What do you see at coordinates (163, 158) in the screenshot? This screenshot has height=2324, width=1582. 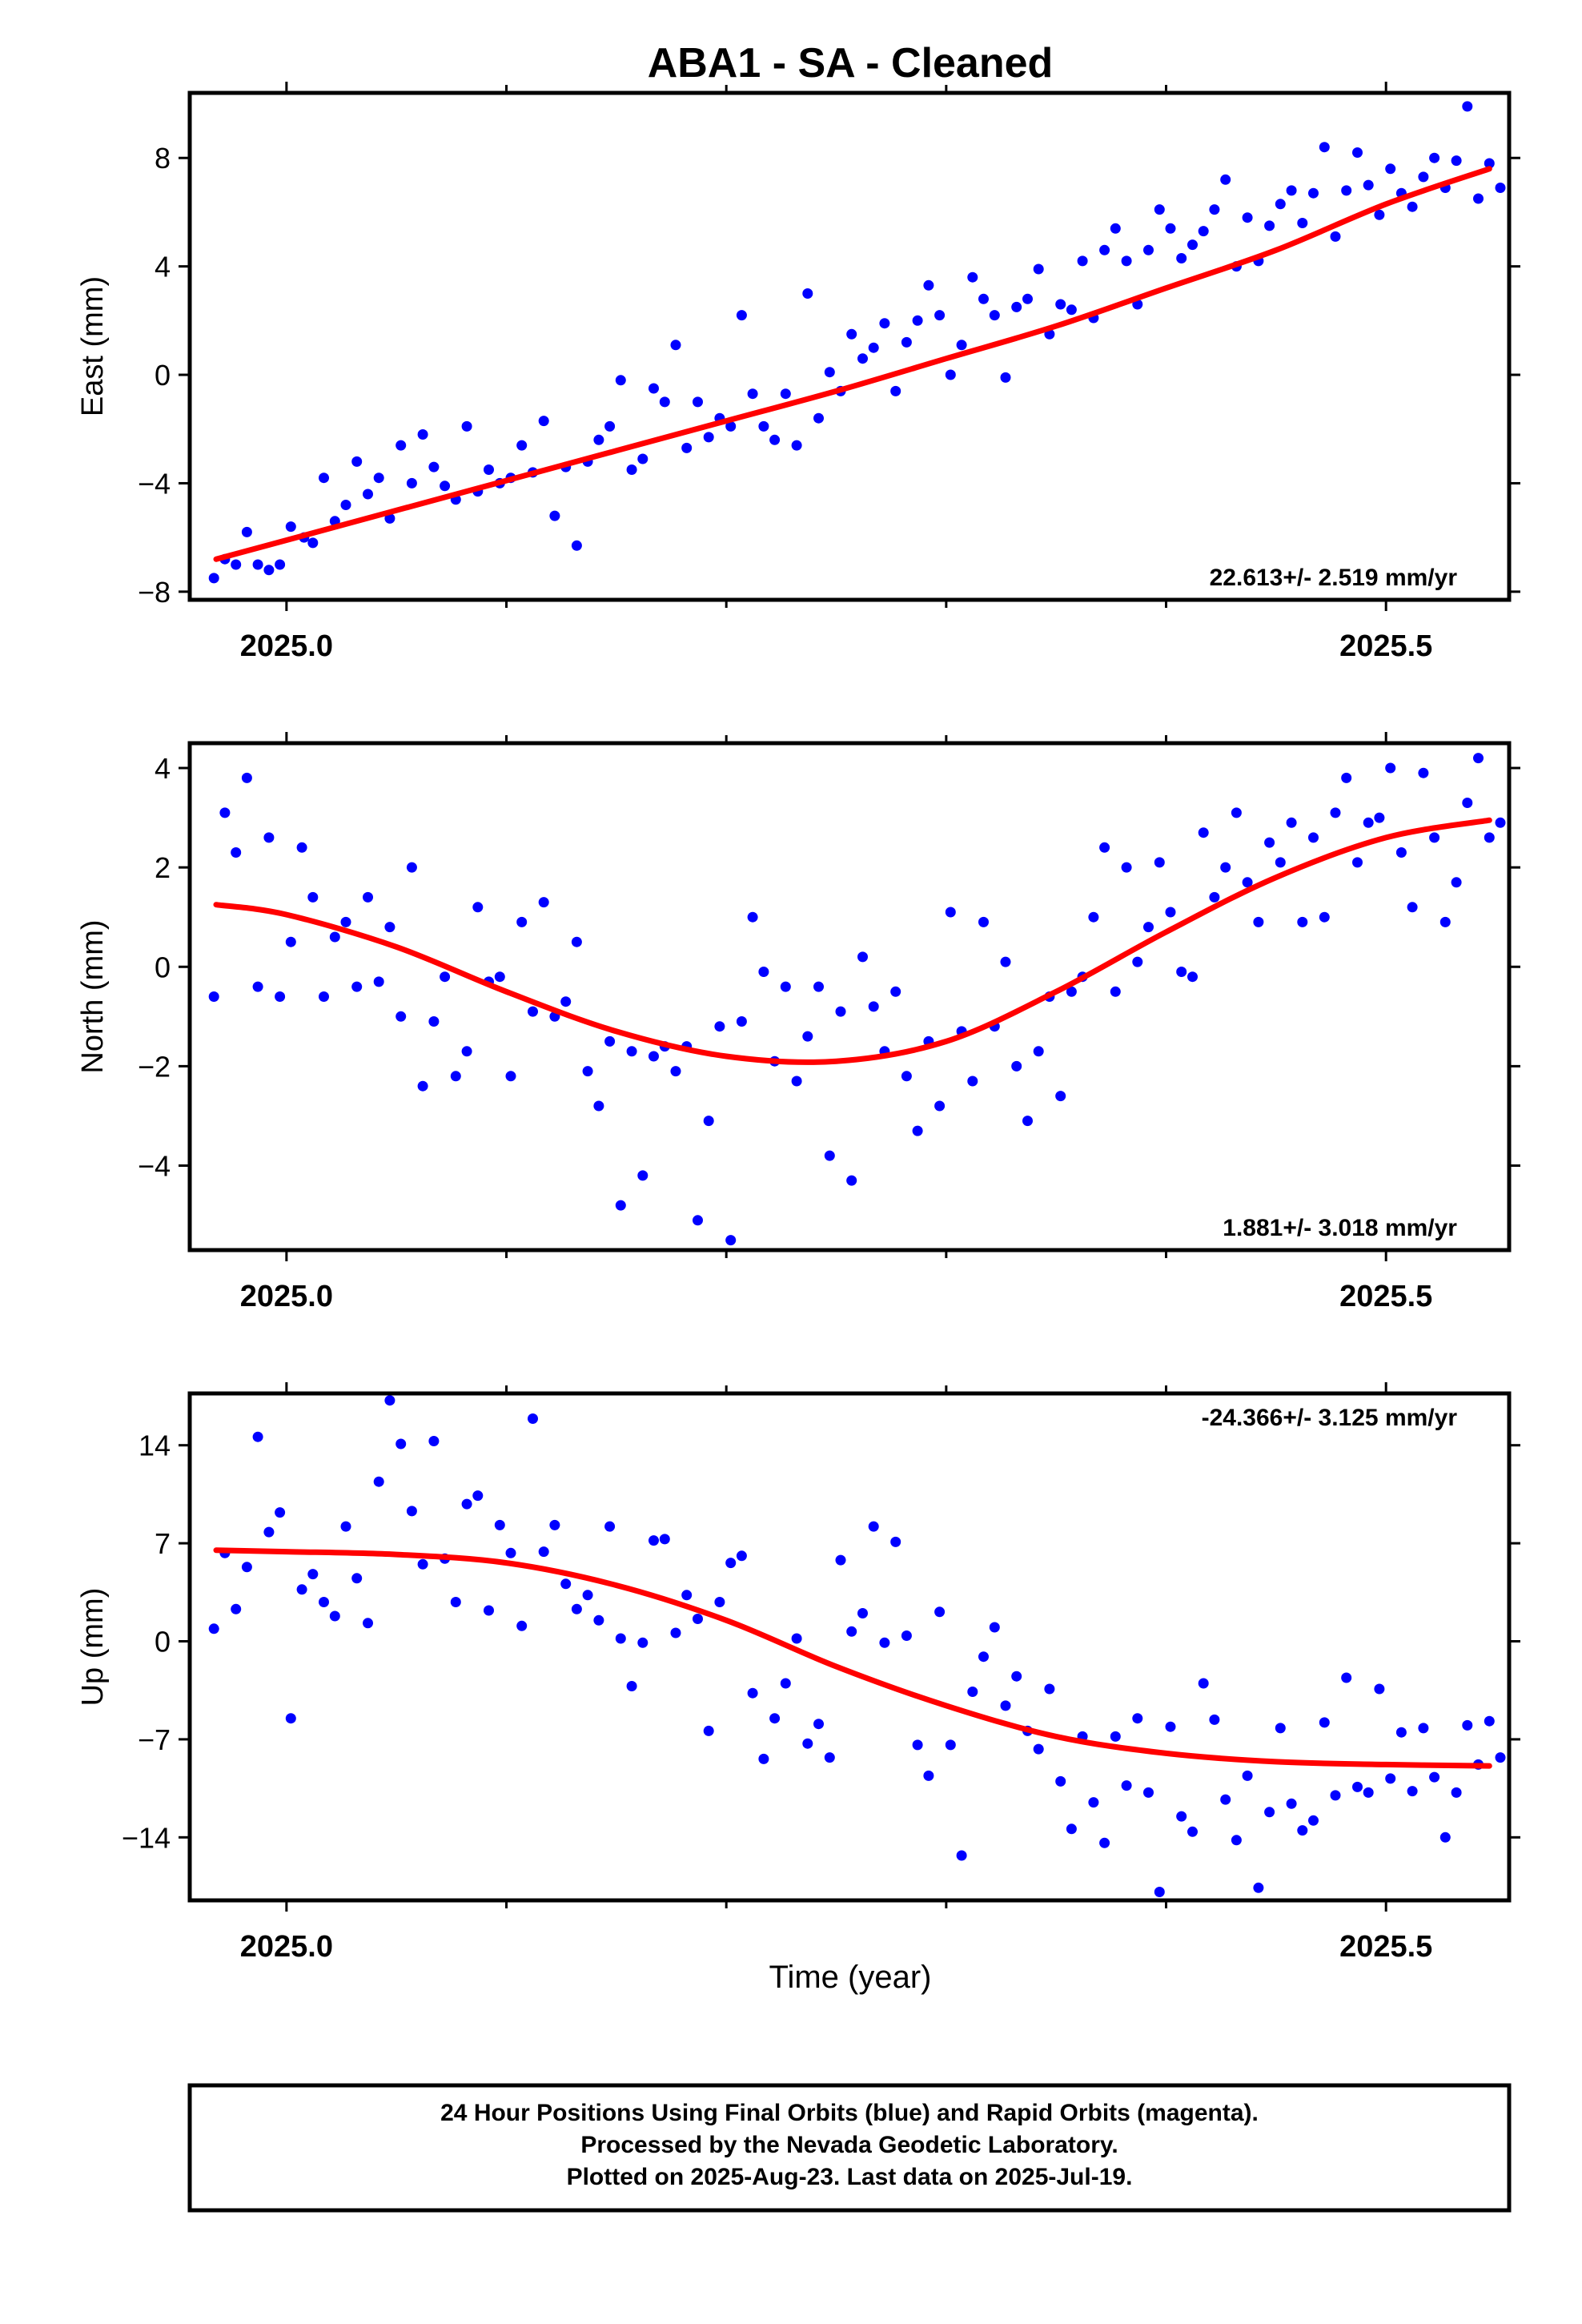 I see `y-tick-label: 8` at bounding box center [163, 158].